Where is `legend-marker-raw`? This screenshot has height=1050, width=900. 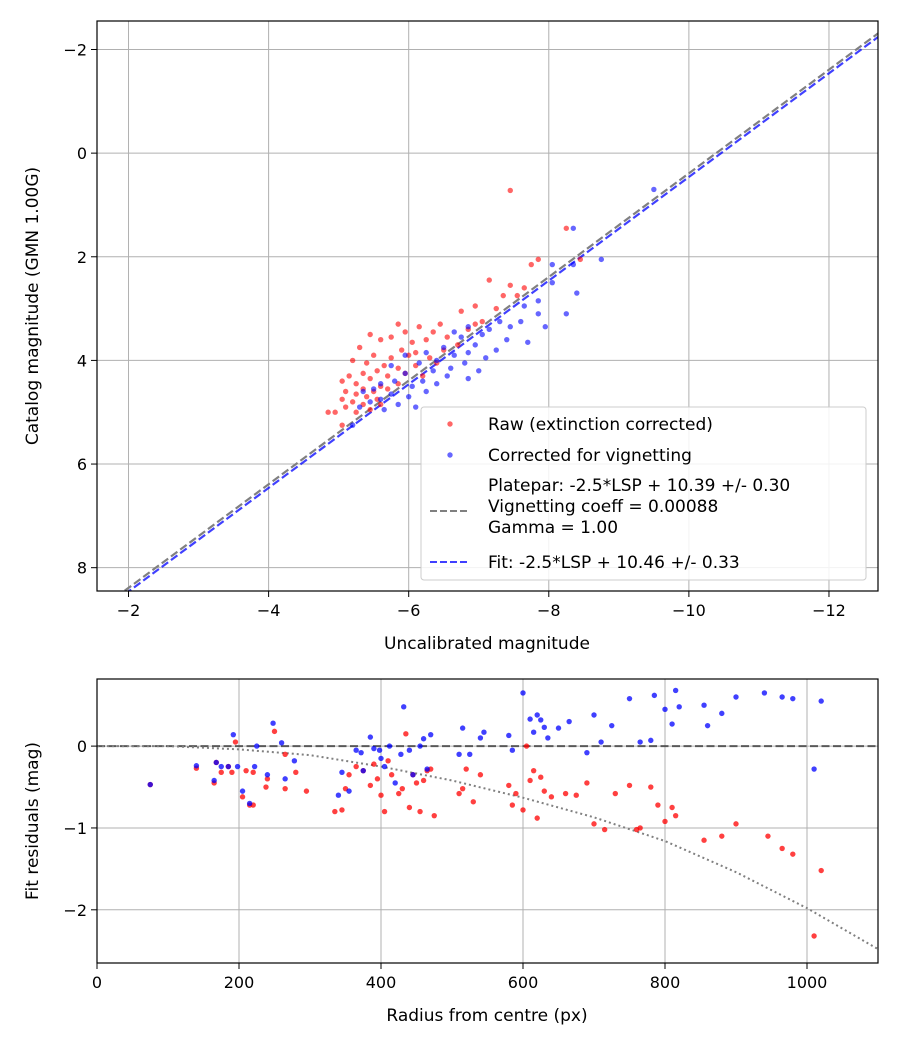 legend-marker-raw is located at coordinates (450, 424).